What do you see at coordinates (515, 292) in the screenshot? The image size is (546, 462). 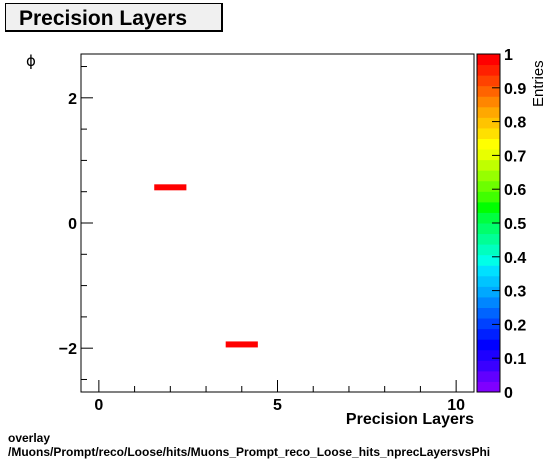 I see `colorbar-tick-label: 0.3` at bounding box center [515, 292].